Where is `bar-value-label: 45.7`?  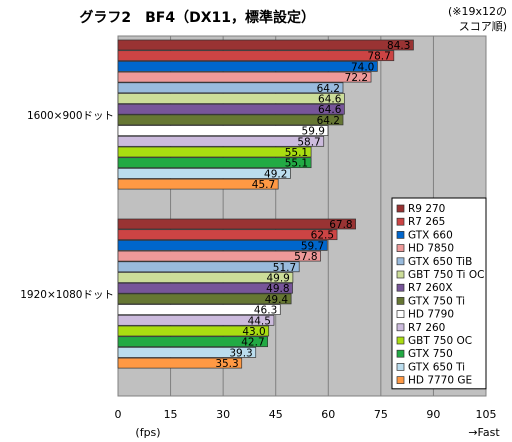 bar-value-label: 45.7 is located at coordinates (263, 185).